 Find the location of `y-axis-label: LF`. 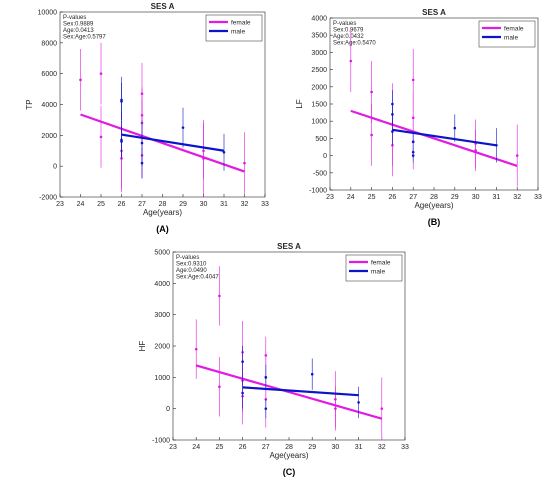

y-axis-label: LF is located at coordinates (299, 103).